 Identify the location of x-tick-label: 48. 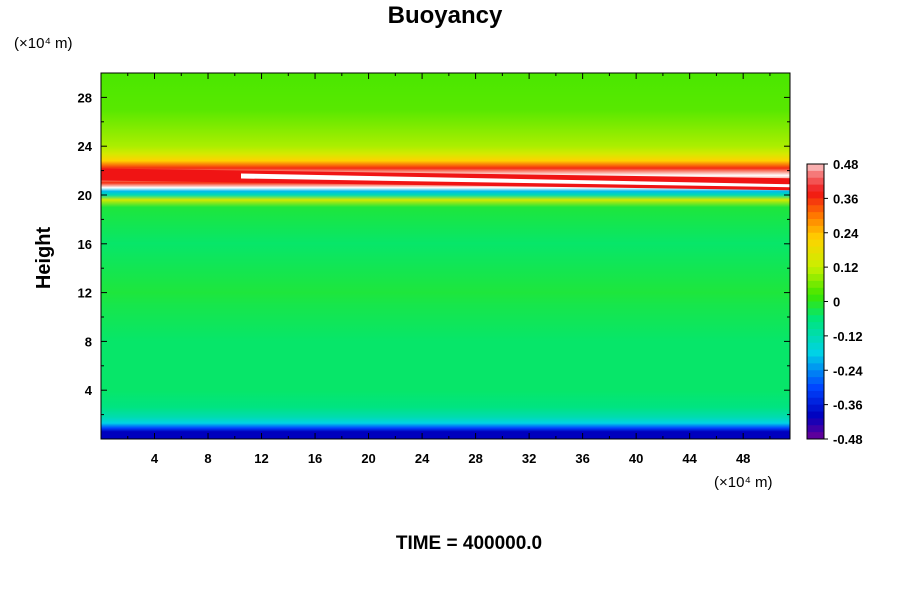
(743, 458).